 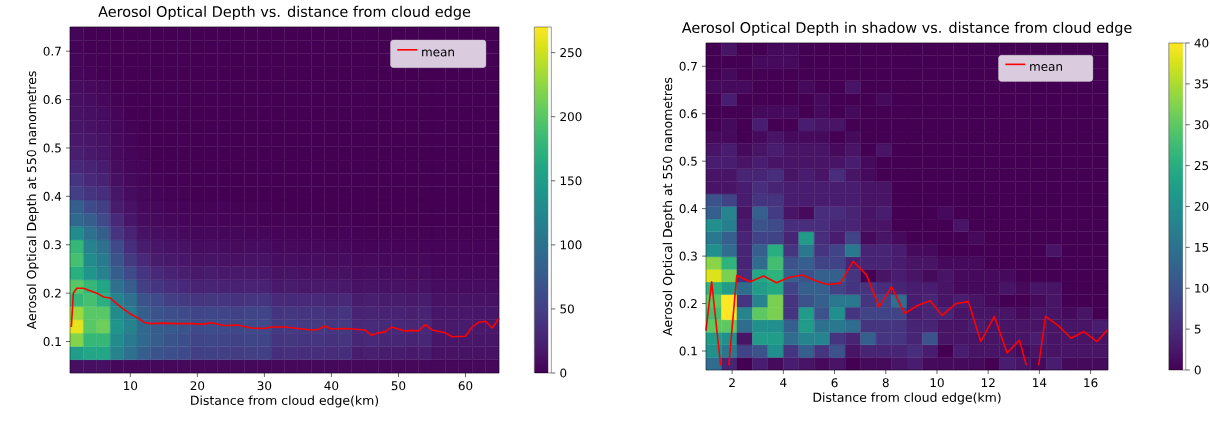 I want to click on x-tick-label: 14, so click(x=1040, y=382).